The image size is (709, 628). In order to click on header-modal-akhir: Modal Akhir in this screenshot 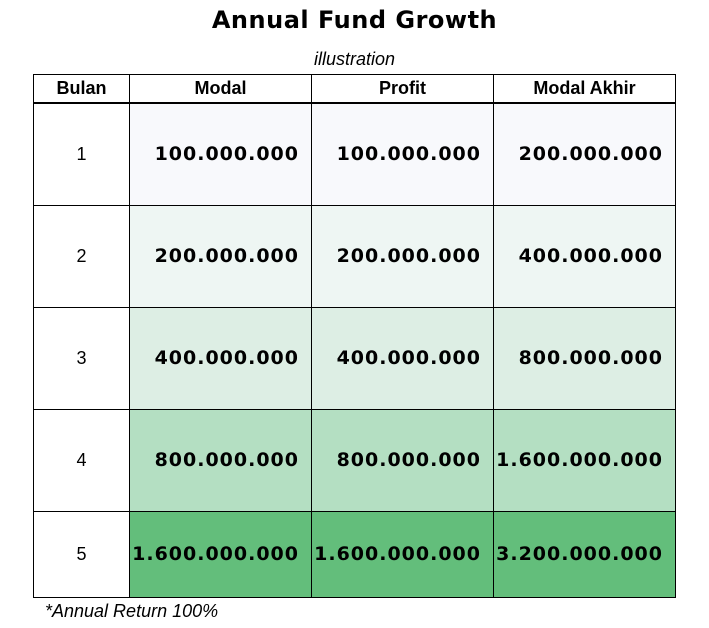, I will do `click(584, 89)`.